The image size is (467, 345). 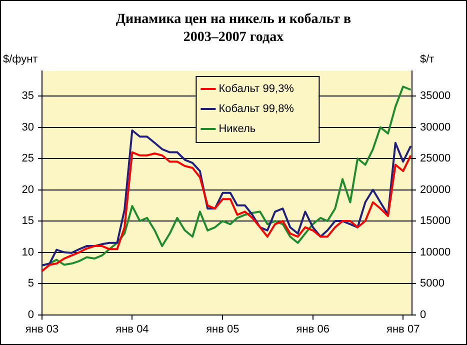 I want to click on x-tick-label: янв 06, so click(x=313, y=329).